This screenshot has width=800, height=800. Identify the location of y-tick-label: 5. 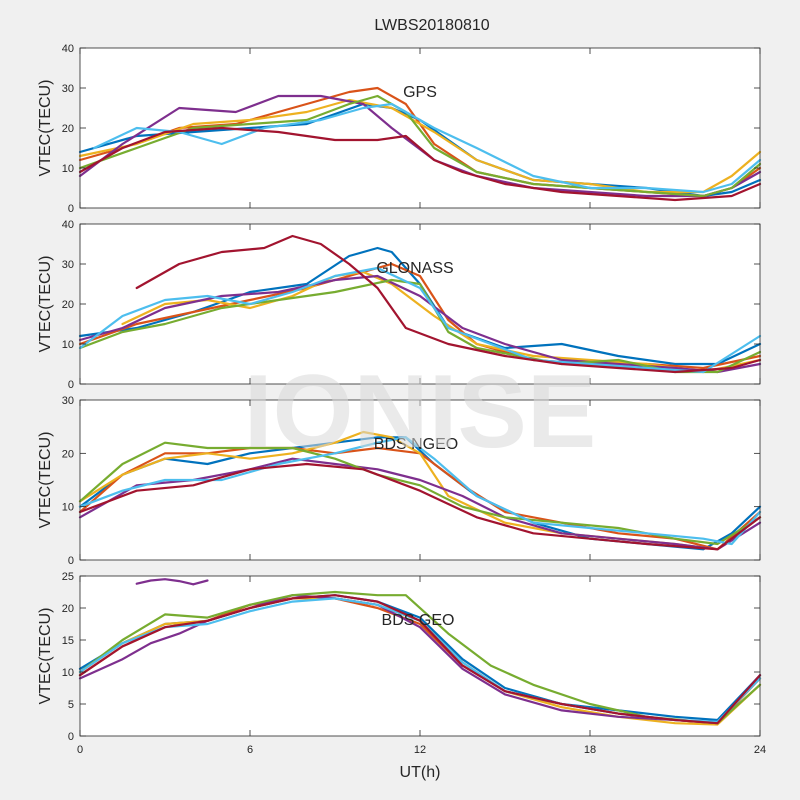
(71, 705).